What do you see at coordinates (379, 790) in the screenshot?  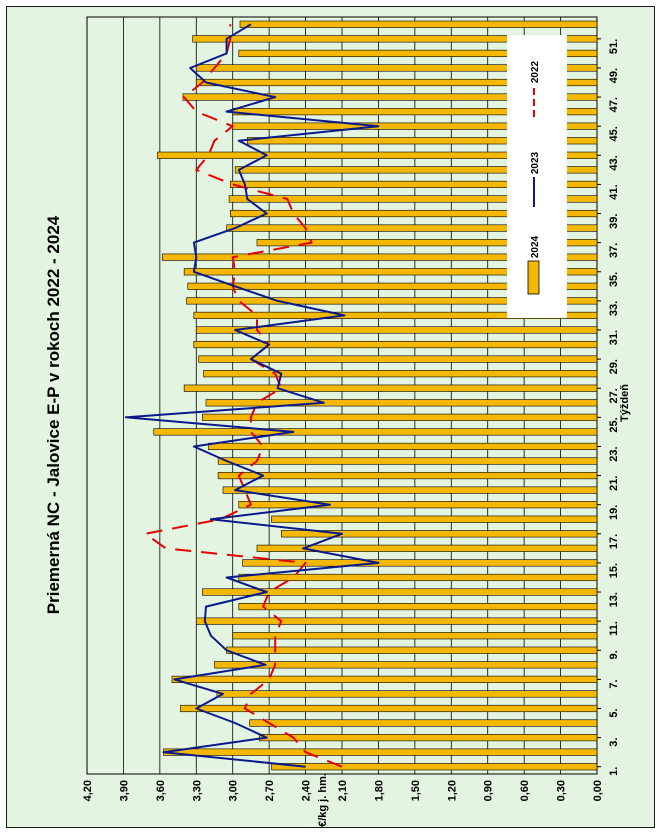 I see `y-tick-label: 1,80` at bounding box center [379, 790].